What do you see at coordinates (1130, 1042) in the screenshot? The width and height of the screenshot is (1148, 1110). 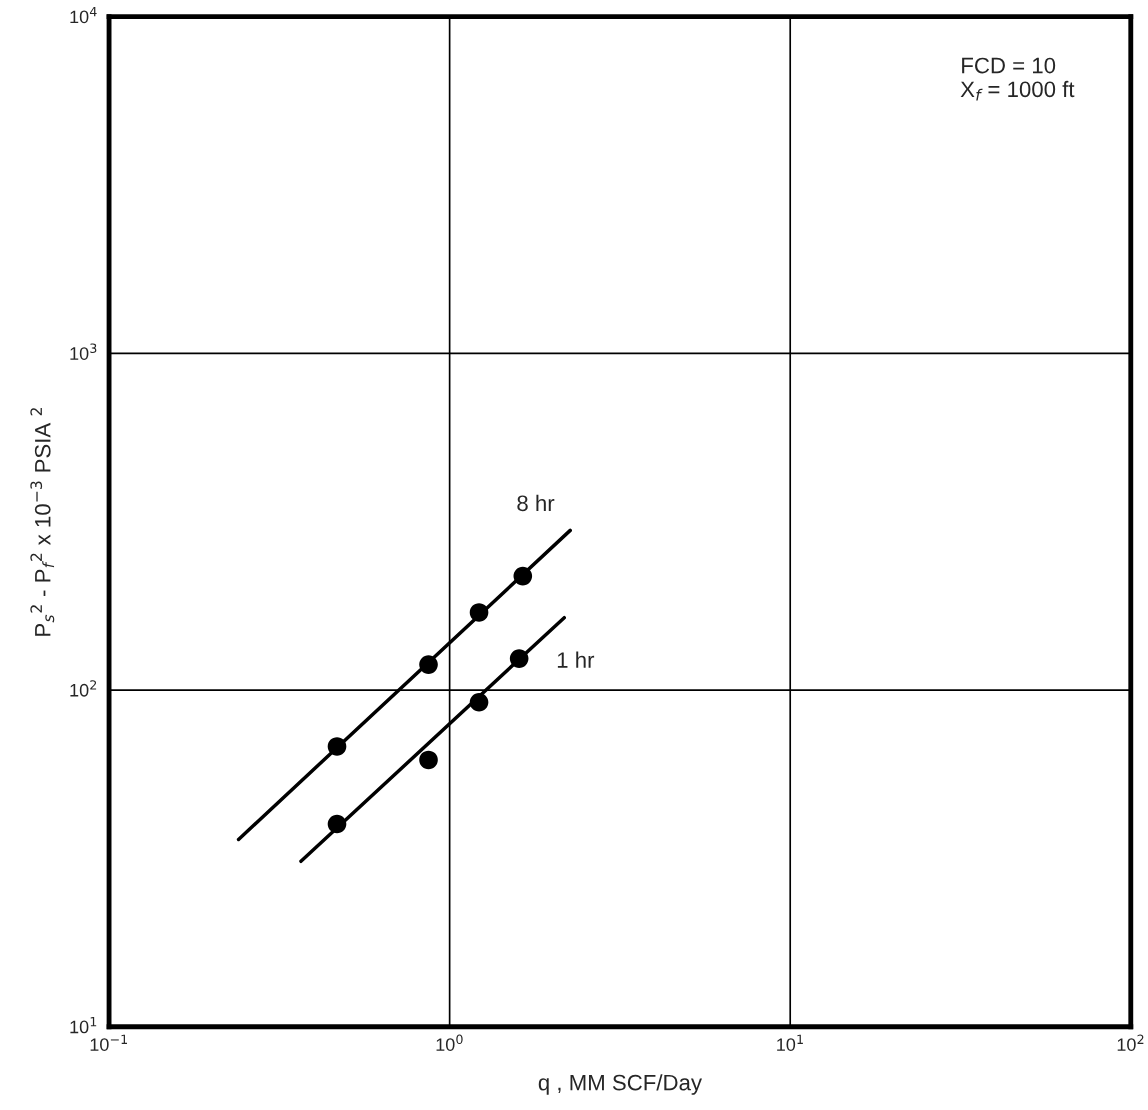 I see `x-tick-label: 10$^{2}$` at bounding box center [1130, 1042].